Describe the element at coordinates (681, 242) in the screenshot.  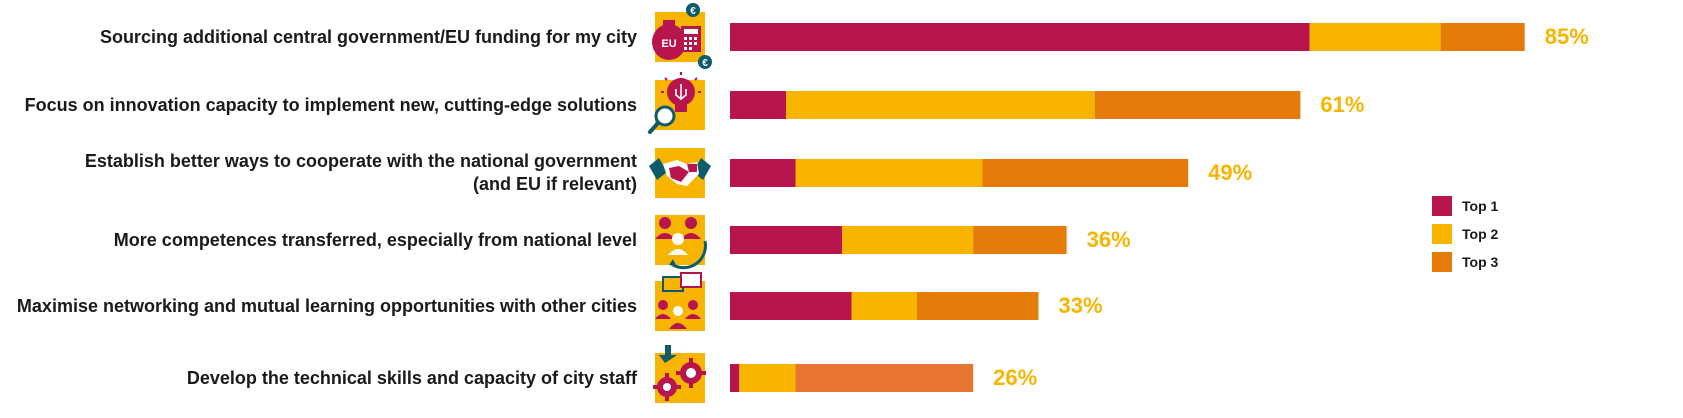
I see `competences-icon` at that location.